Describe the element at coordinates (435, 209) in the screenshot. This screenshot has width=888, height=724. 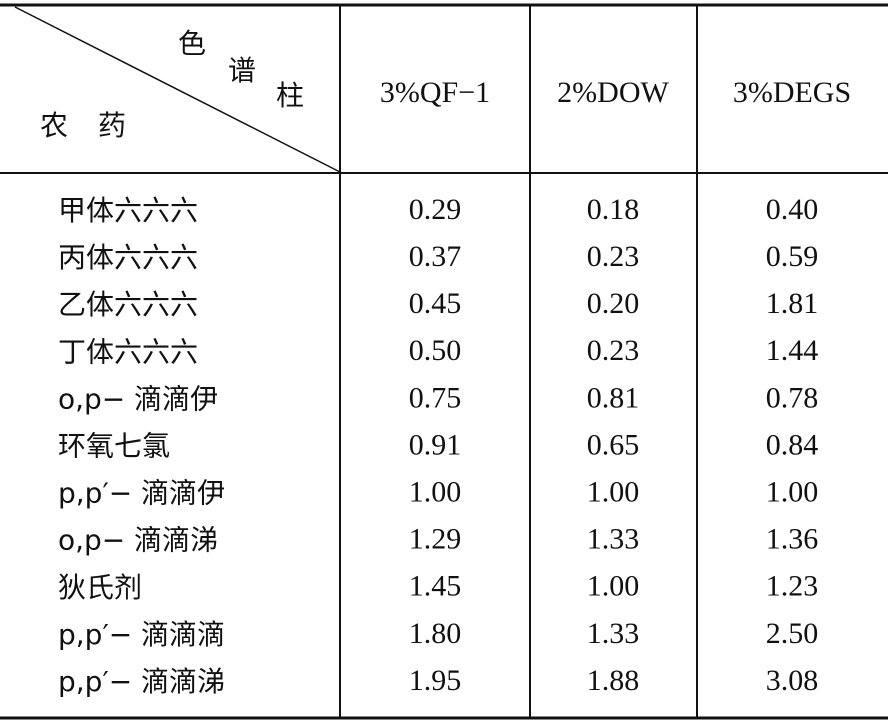
I see `cell-value: 0.29` at that location.